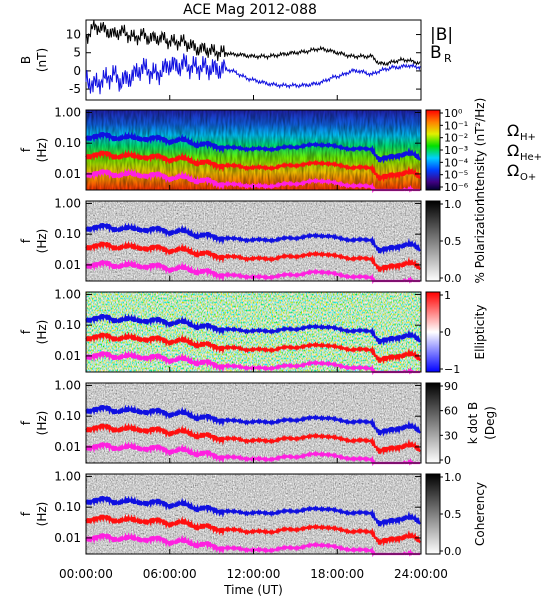  I want to click on colorbar-tick-label: 10⁻², so click(456, 138).